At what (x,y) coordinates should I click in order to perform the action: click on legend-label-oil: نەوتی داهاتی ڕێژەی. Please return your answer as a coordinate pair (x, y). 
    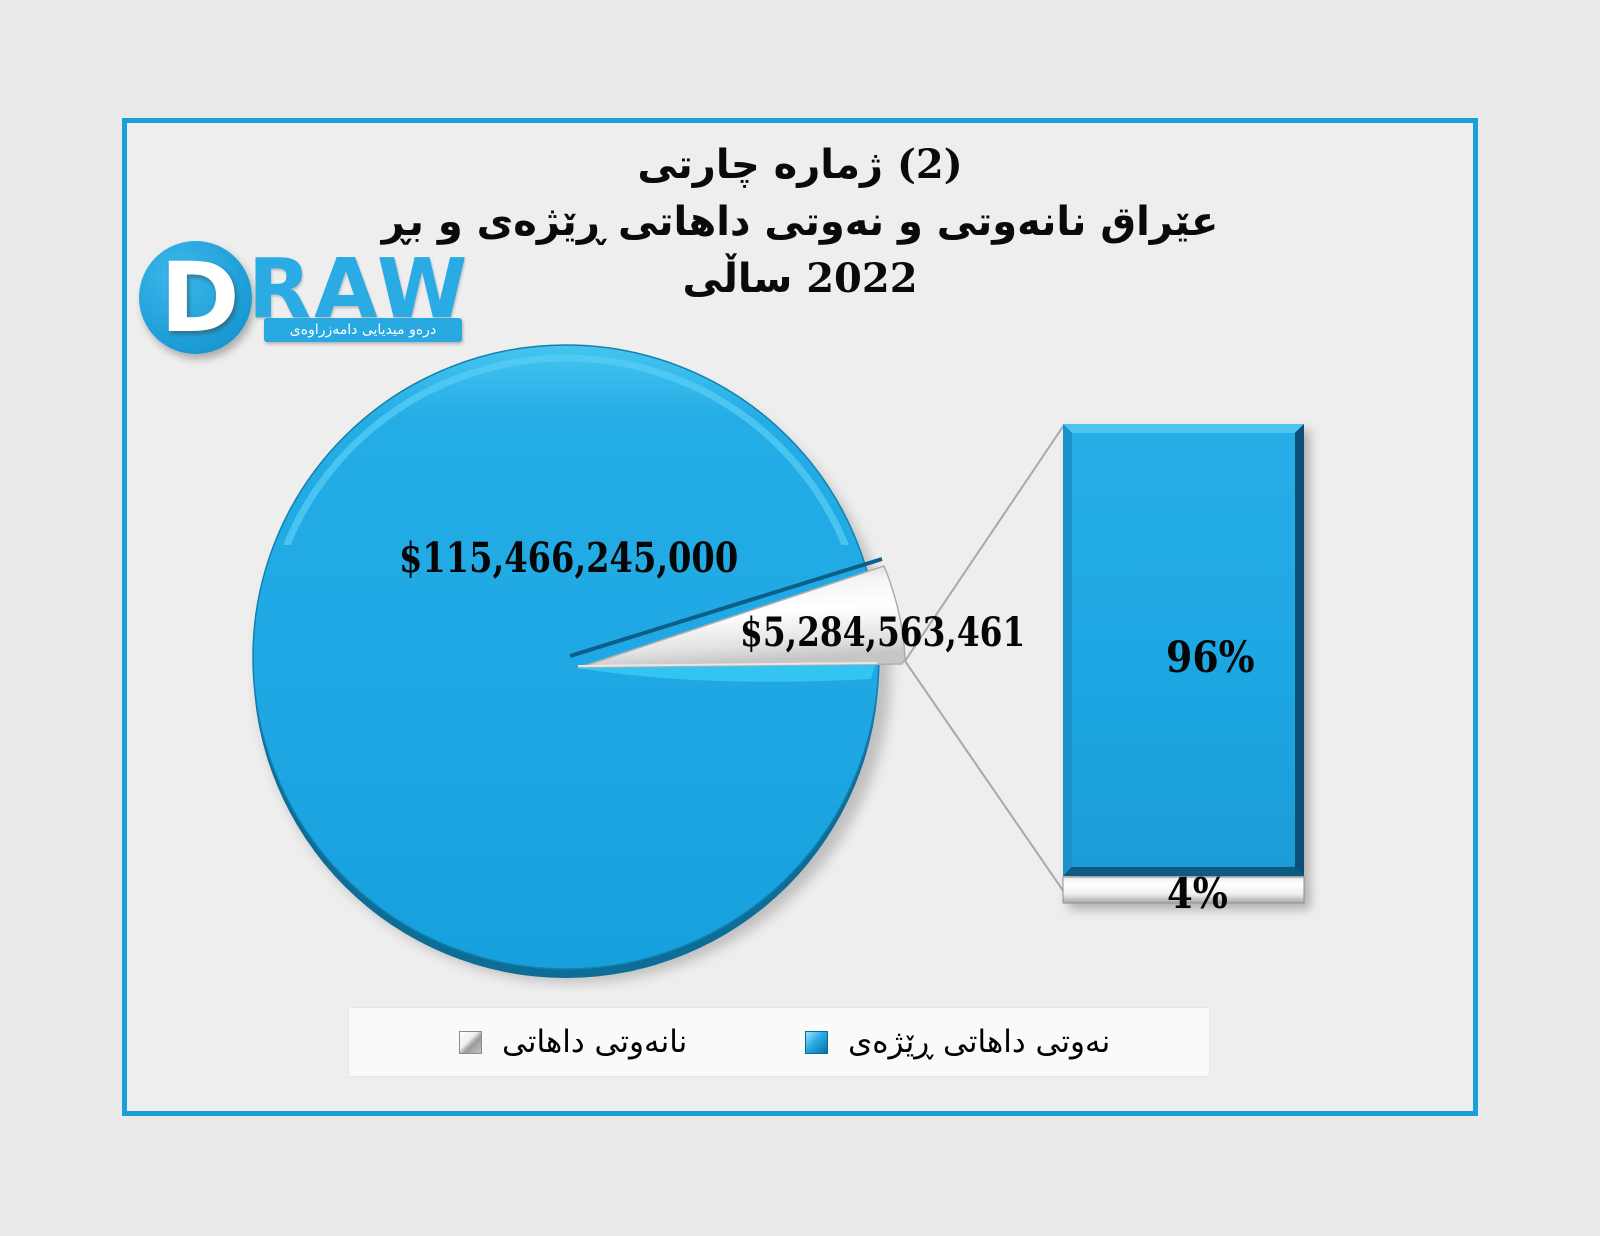
    Looking at the image, I should click on (979, 1042).